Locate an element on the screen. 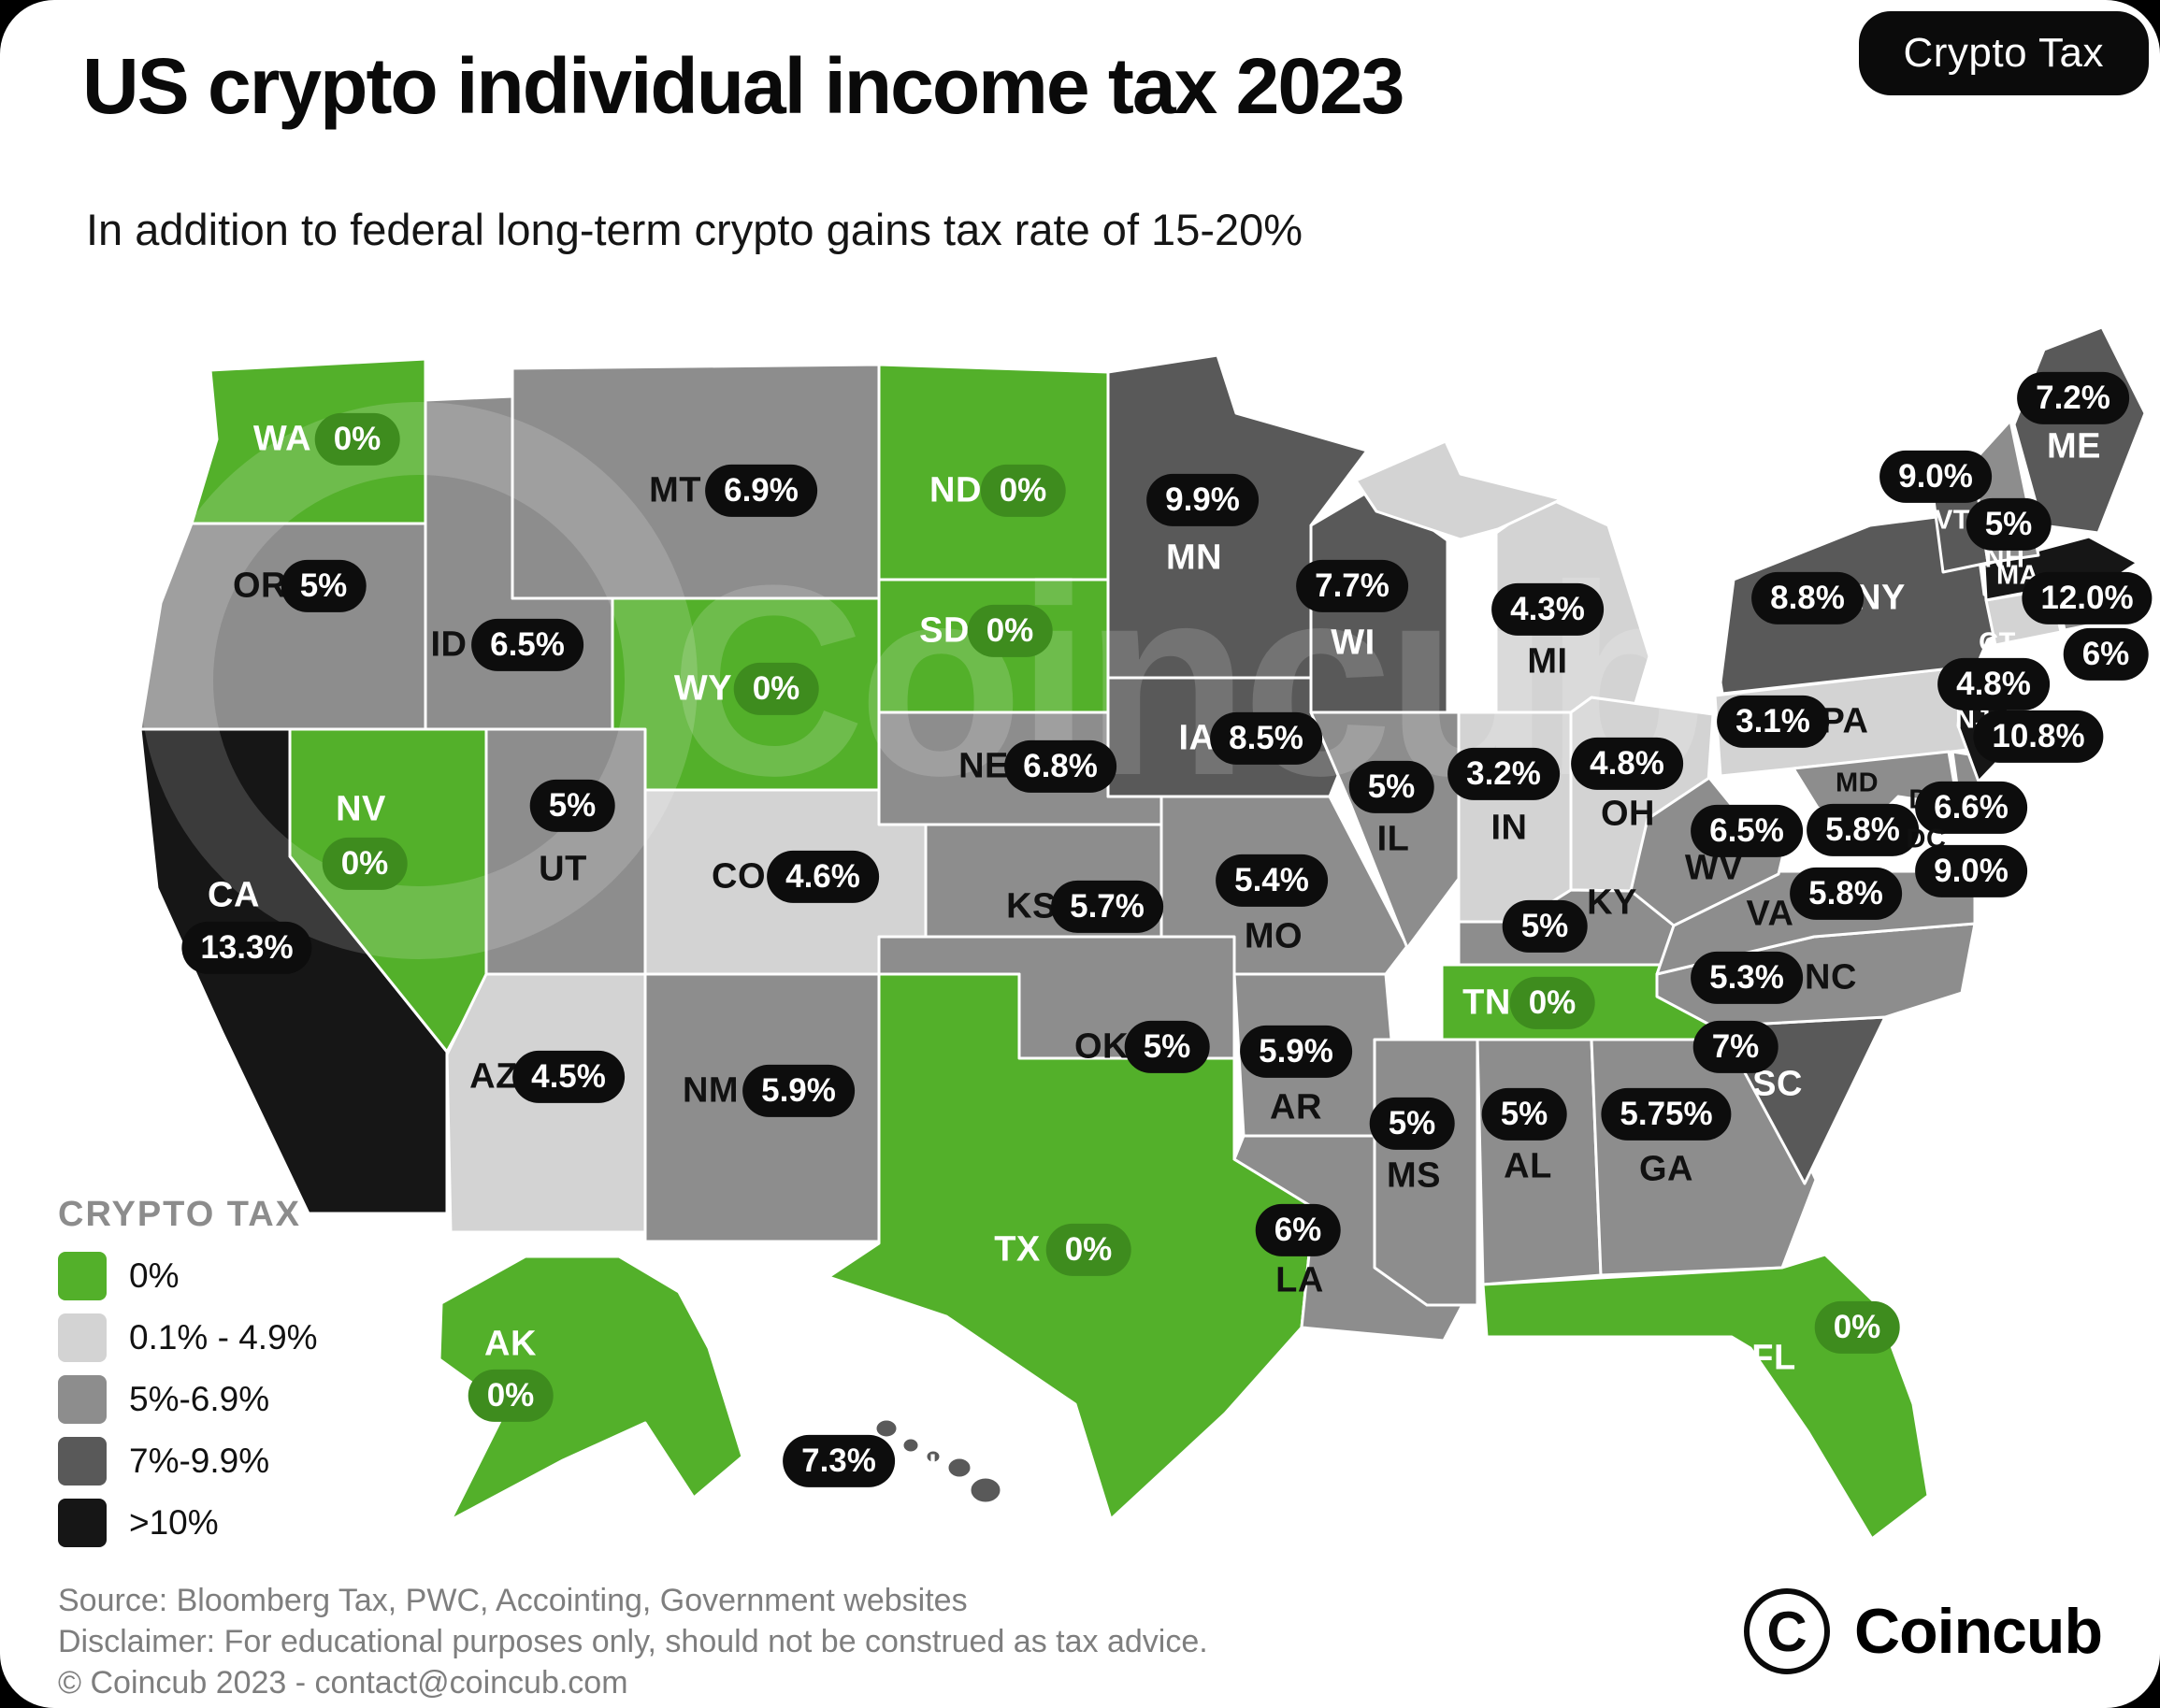  legend-swatch-light is located at coordinates (82, 1337).